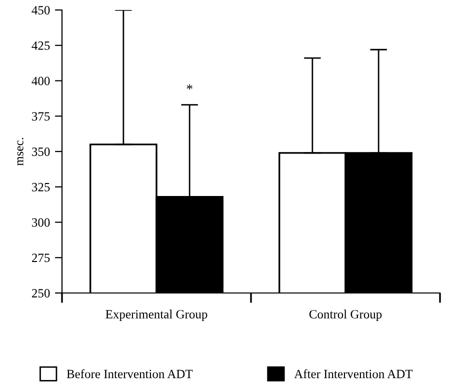 The height and width of the screenshot is (392, 453). Describe the element at coordinates (41, 152) in the screenshot. I see `y-tick-label: 350` at that location.